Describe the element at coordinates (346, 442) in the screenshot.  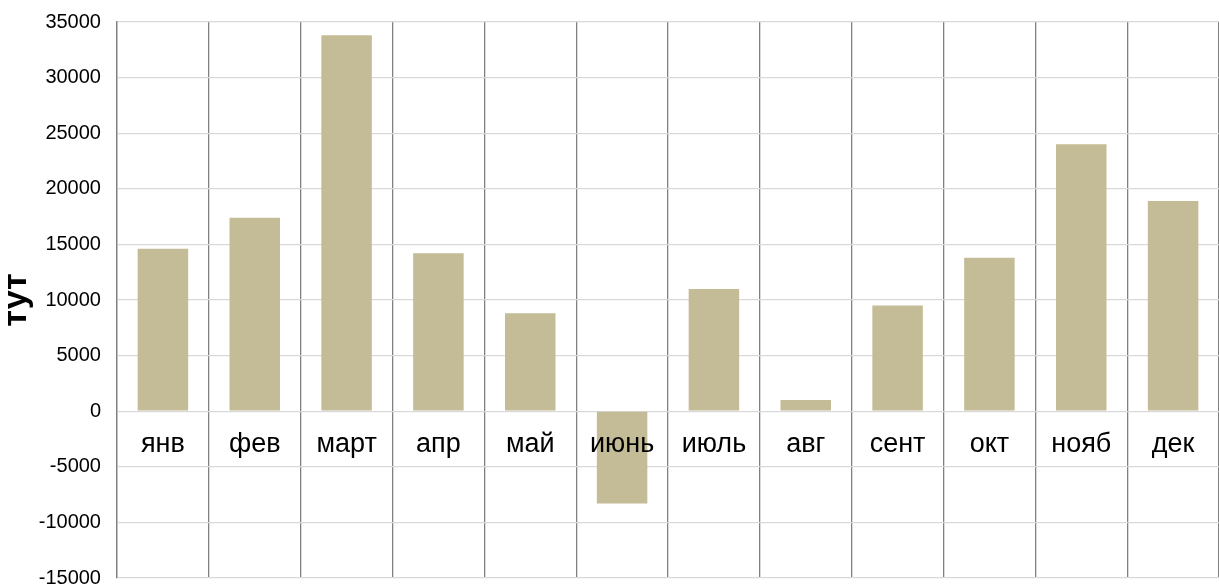
I see `x-tick-label: март` at that location.